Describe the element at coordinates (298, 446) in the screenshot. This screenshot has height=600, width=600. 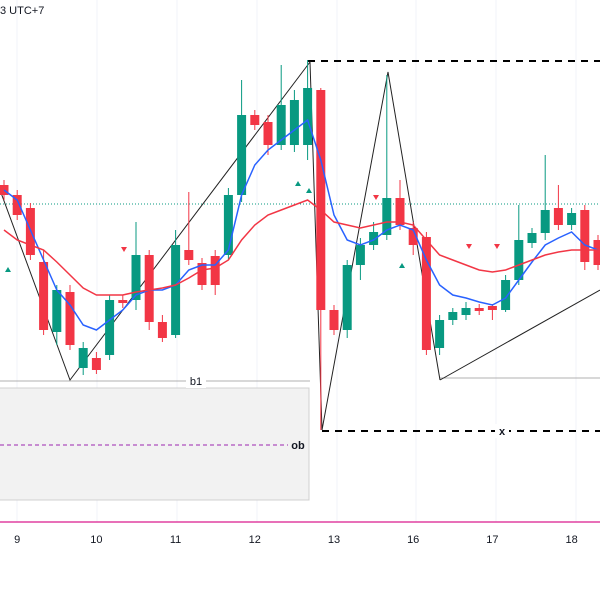
I see `ob-label: ob` at that location.